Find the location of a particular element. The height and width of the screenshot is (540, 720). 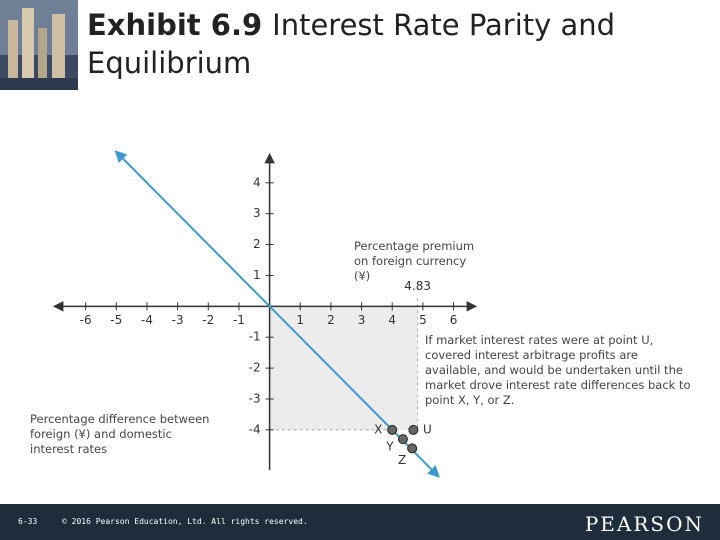

title-text: Interest Rate Parity and Equilibrium is located at coordinates (351, 44).